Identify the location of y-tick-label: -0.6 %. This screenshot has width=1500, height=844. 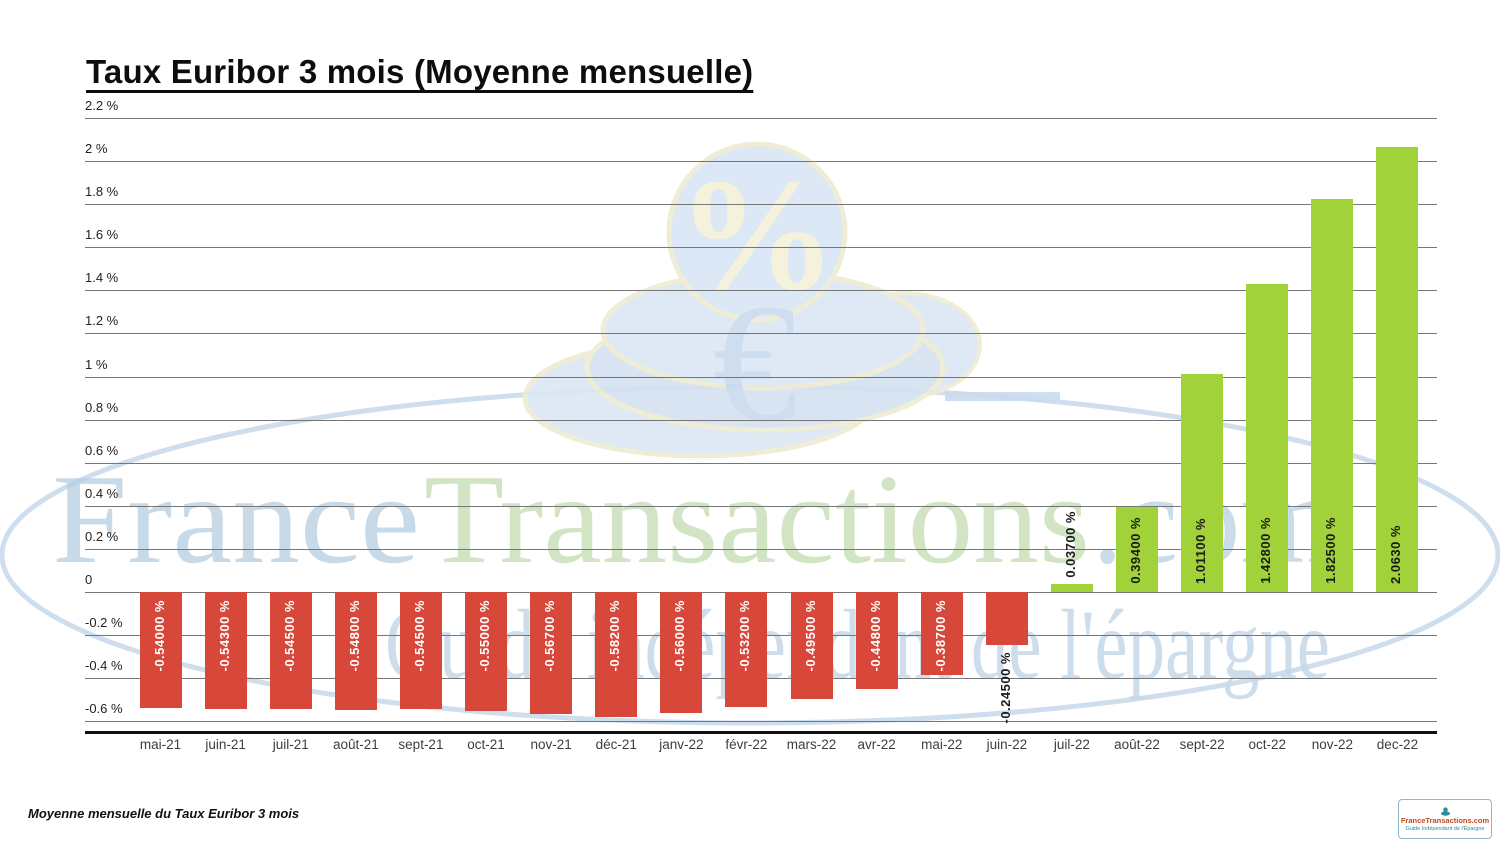
(104, 708).